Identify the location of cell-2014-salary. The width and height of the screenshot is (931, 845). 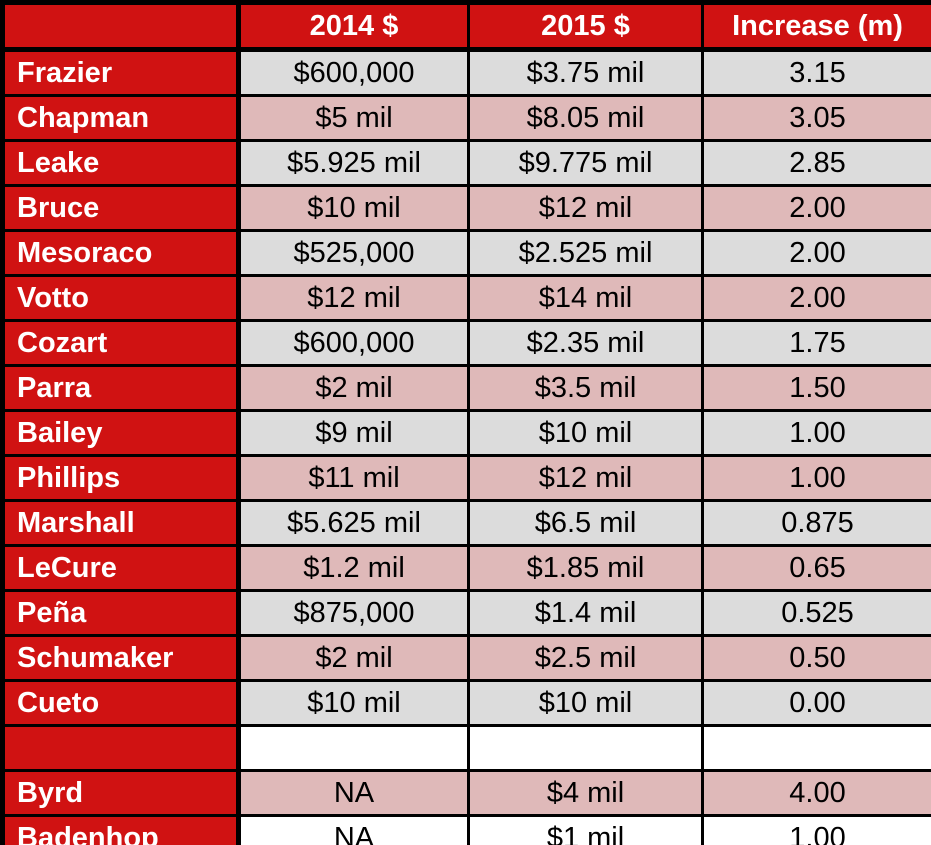
(353, 748).